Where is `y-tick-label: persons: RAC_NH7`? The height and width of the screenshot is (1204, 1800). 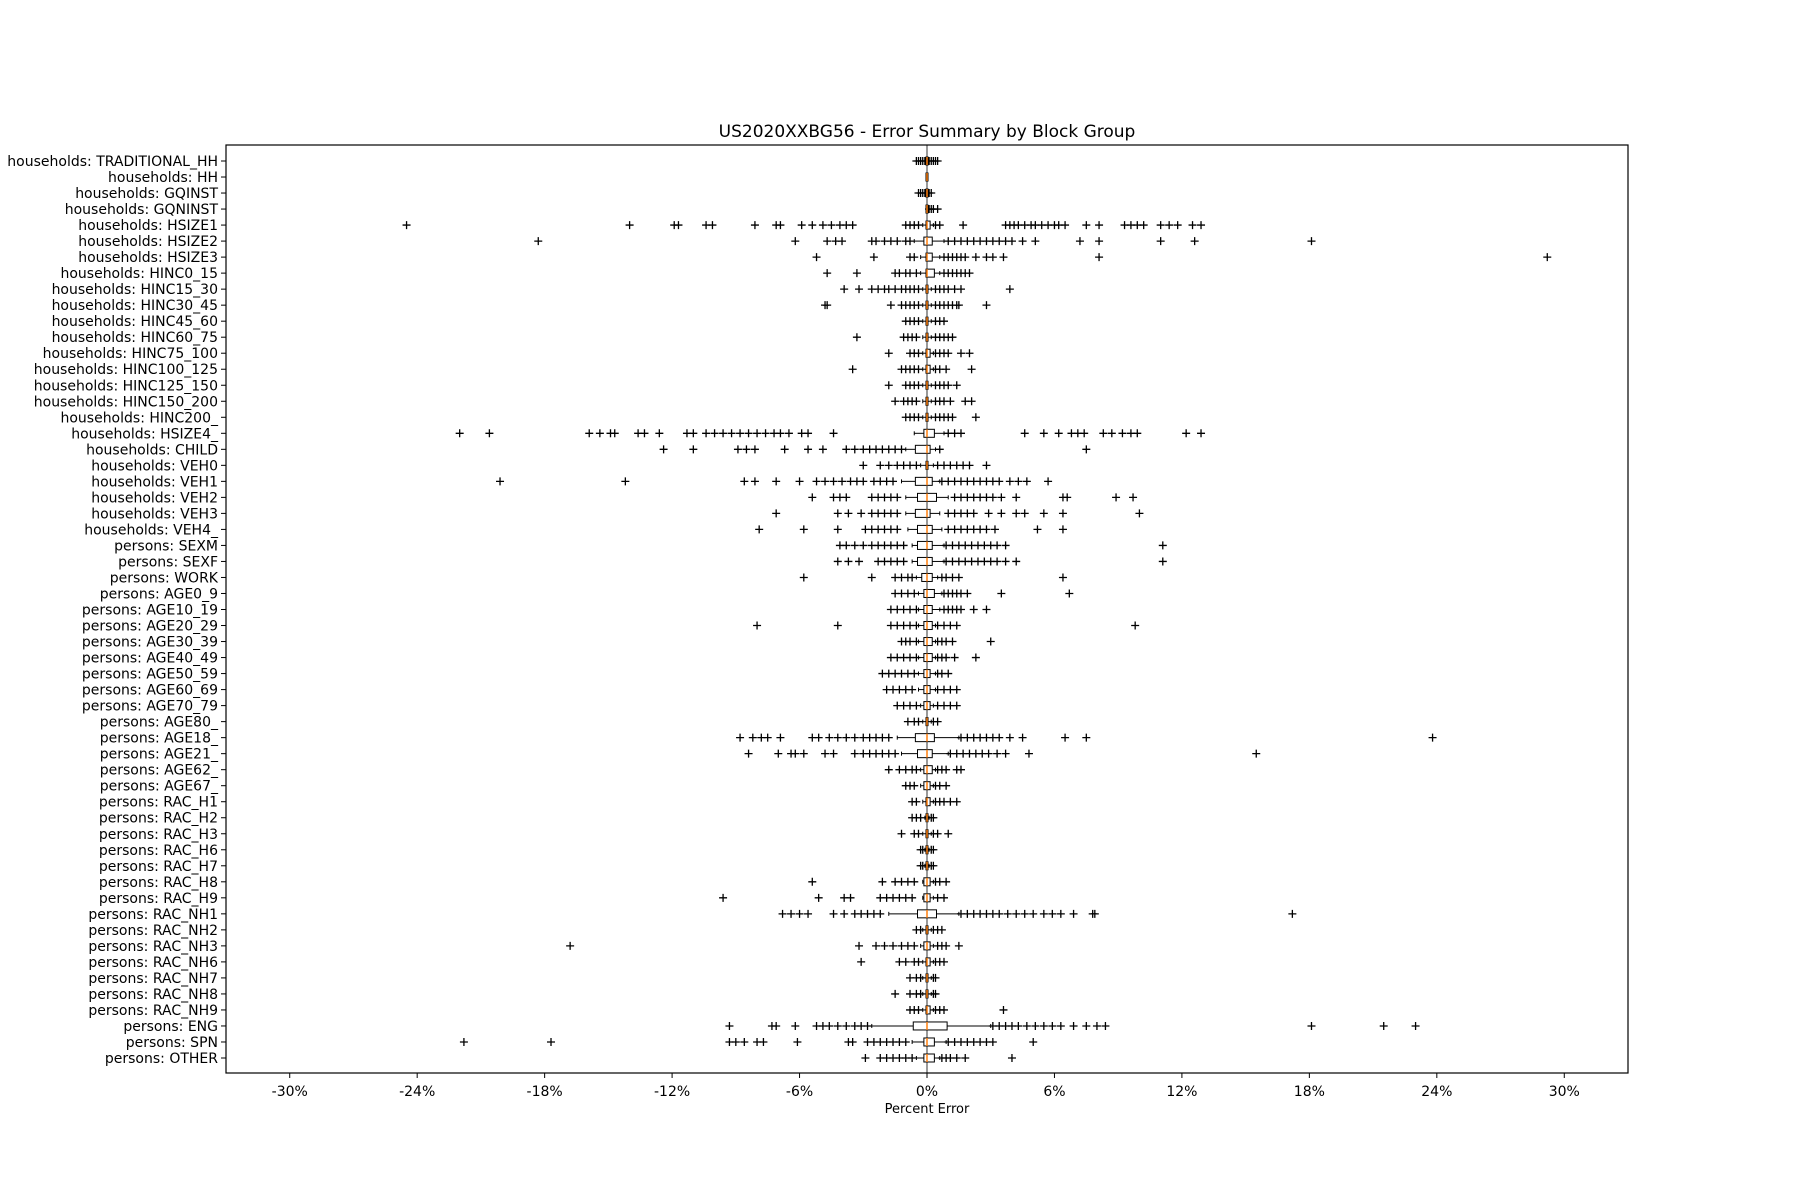
y-tick-label: persons: RAC_NH7 is located at coordinates (153, 979).